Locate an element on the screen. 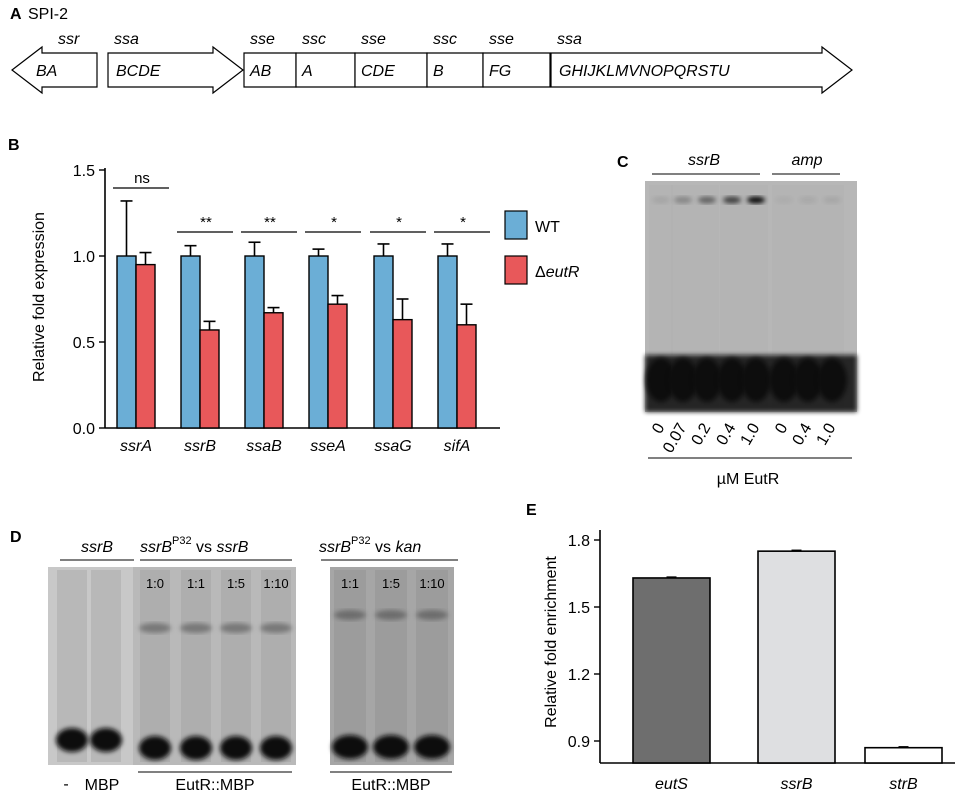 The width and height of the screenshot is (967, 800). legend: WT ΔeutR is located at coordinates (542, 247).